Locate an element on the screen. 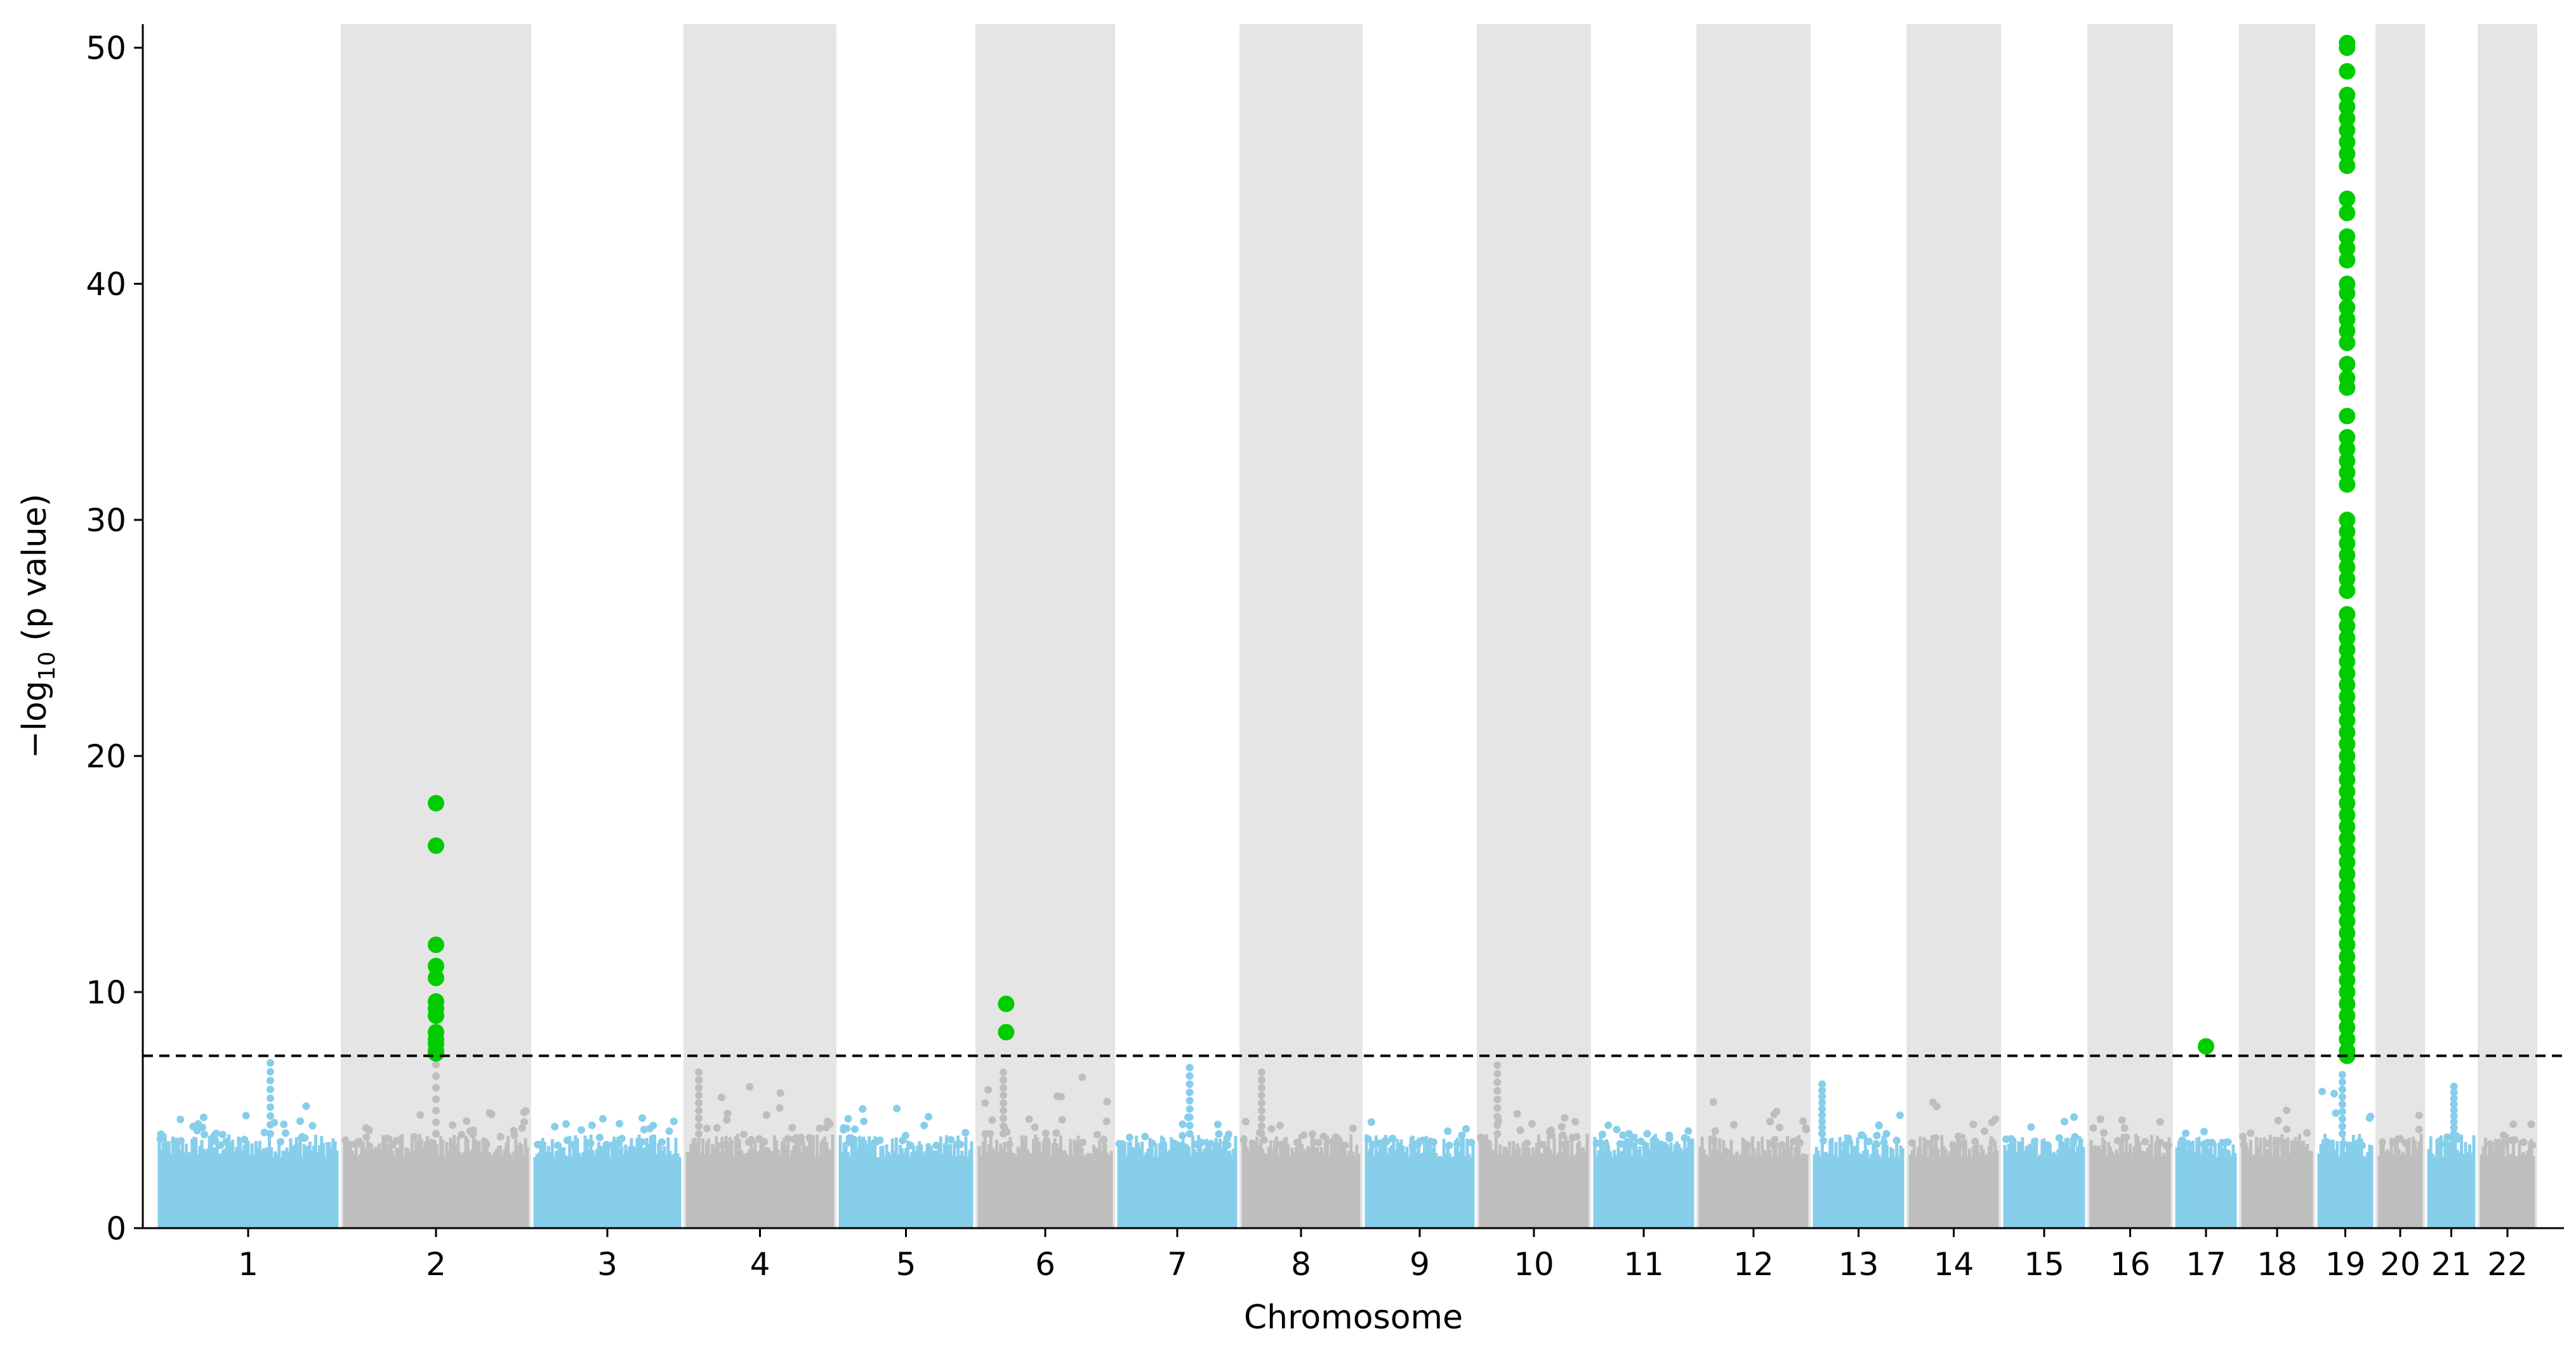  x-tick-label: 18 is located at coordinates (2277, 1264).